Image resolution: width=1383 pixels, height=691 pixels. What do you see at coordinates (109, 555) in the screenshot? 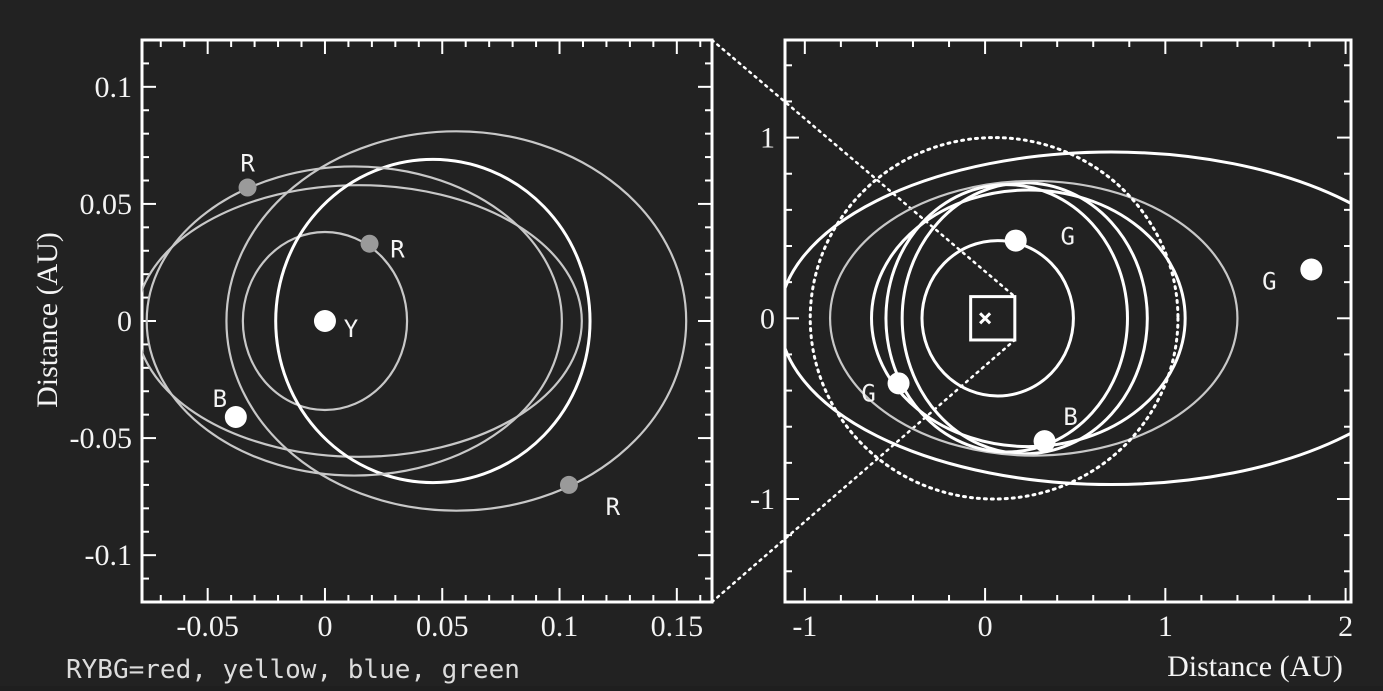
I see `y-tick-label: -0.1` at bounding box center [109, 555].